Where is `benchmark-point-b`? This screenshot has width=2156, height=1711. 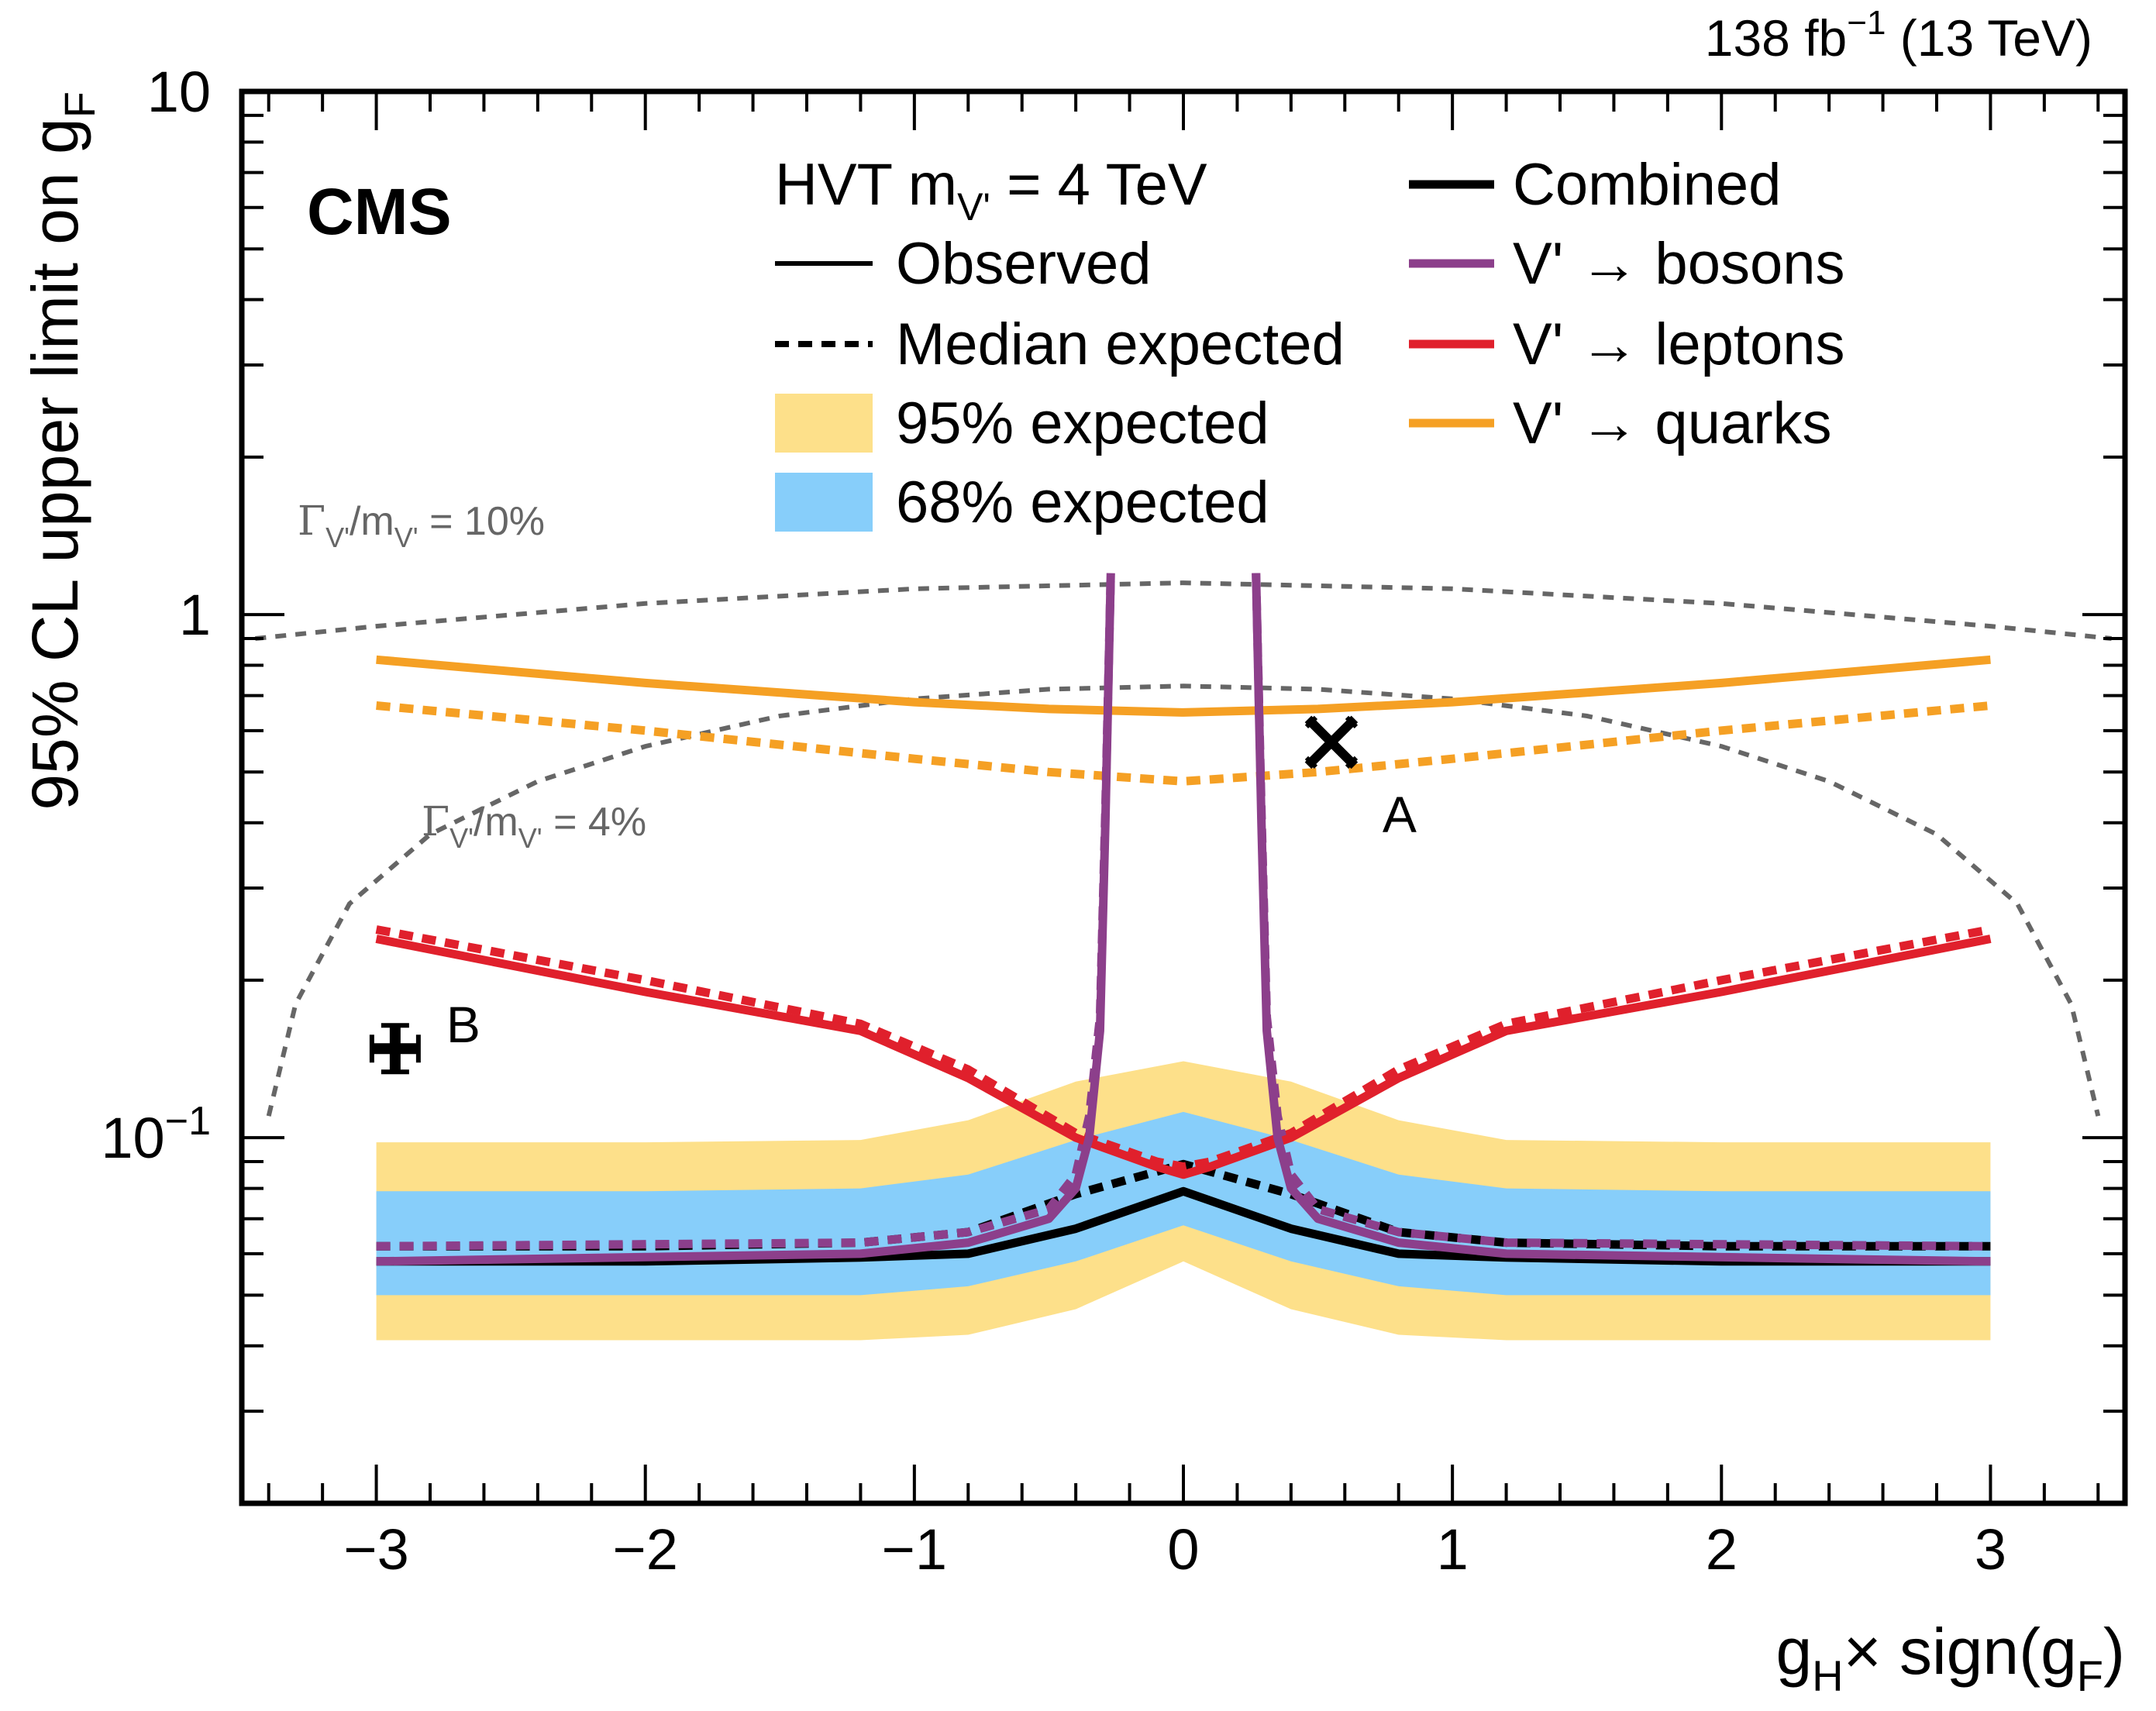 benchmark-point-b is located at coordinates (395, 1049).